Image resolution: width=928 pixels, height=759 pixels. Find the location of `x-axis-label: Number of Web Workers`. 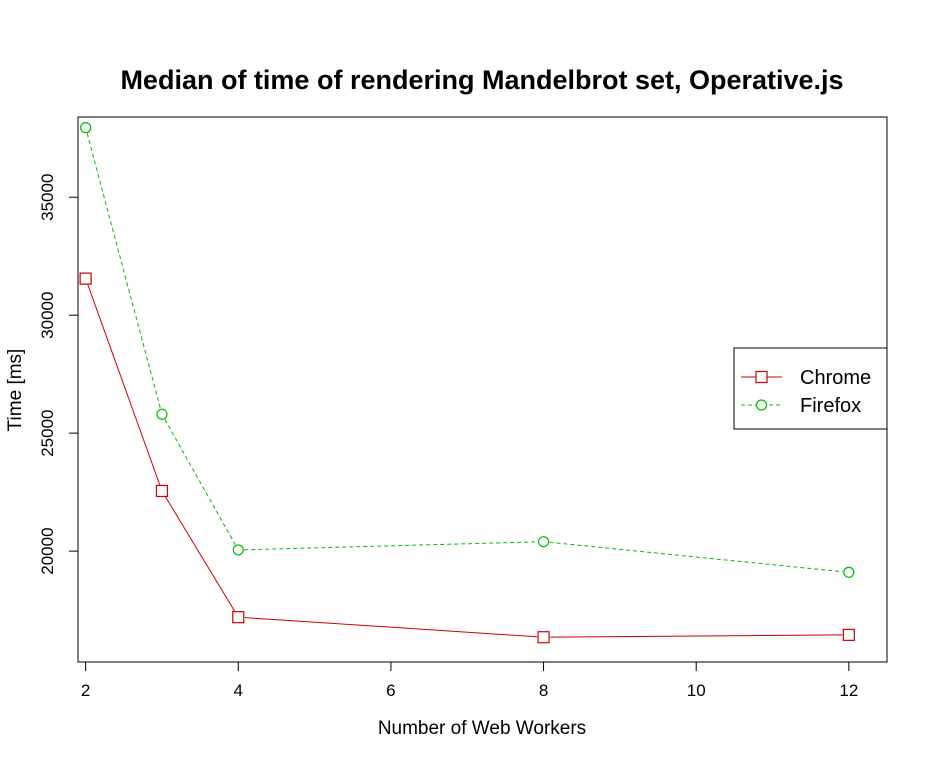

x-axis-label: Number of Web Workers is located at coordinates (482, 728).